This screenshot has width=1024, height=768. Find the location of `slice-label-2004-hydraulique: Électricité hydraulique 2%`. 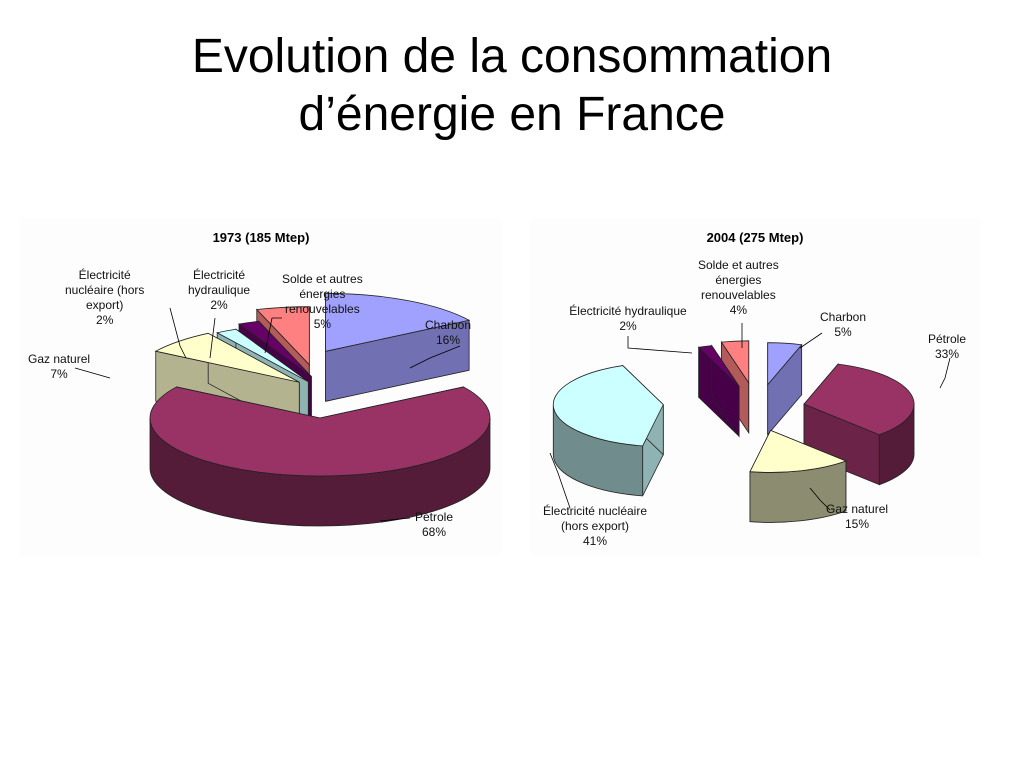

slice-label-2004-hydraulique: Électricité hydraulique 2% is located at coordinates (628, 319).